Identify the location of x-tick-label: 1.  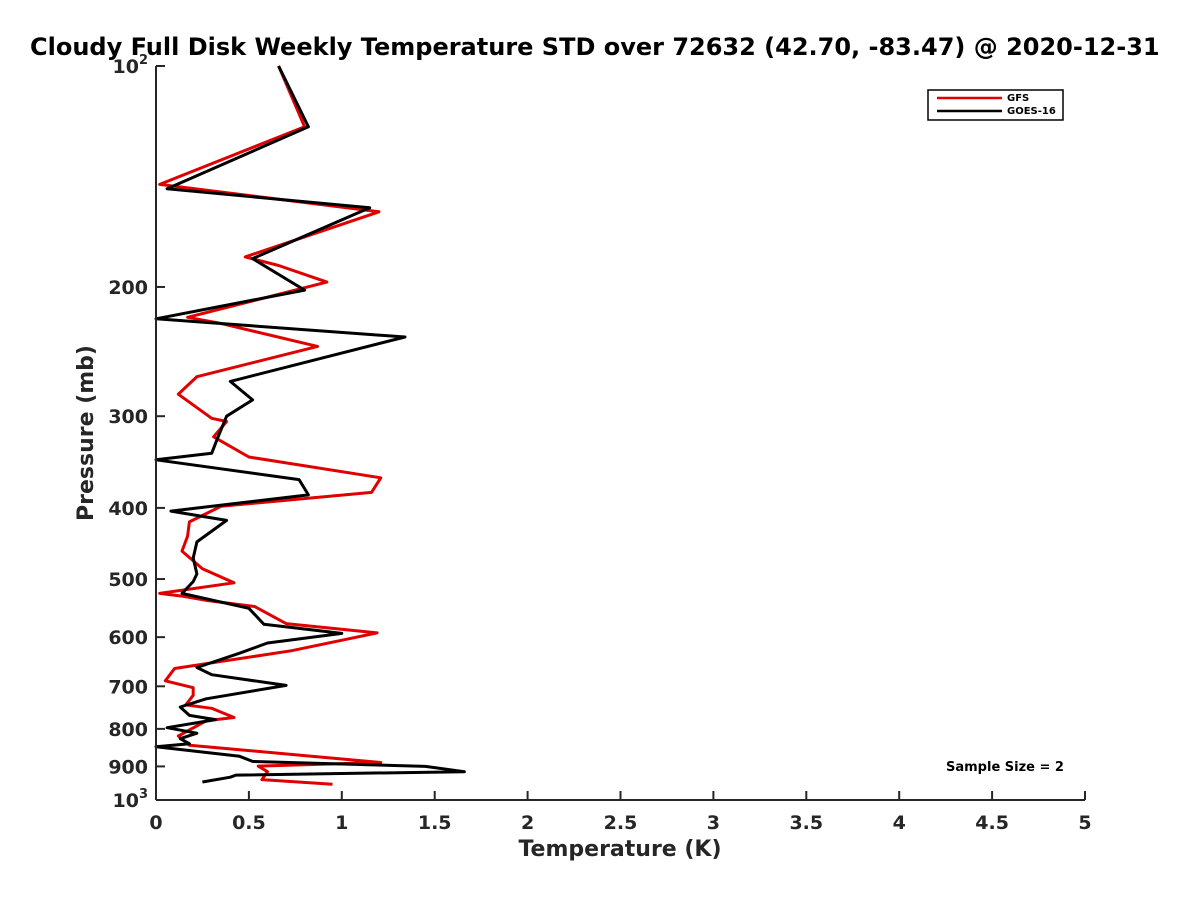
(341, 823).